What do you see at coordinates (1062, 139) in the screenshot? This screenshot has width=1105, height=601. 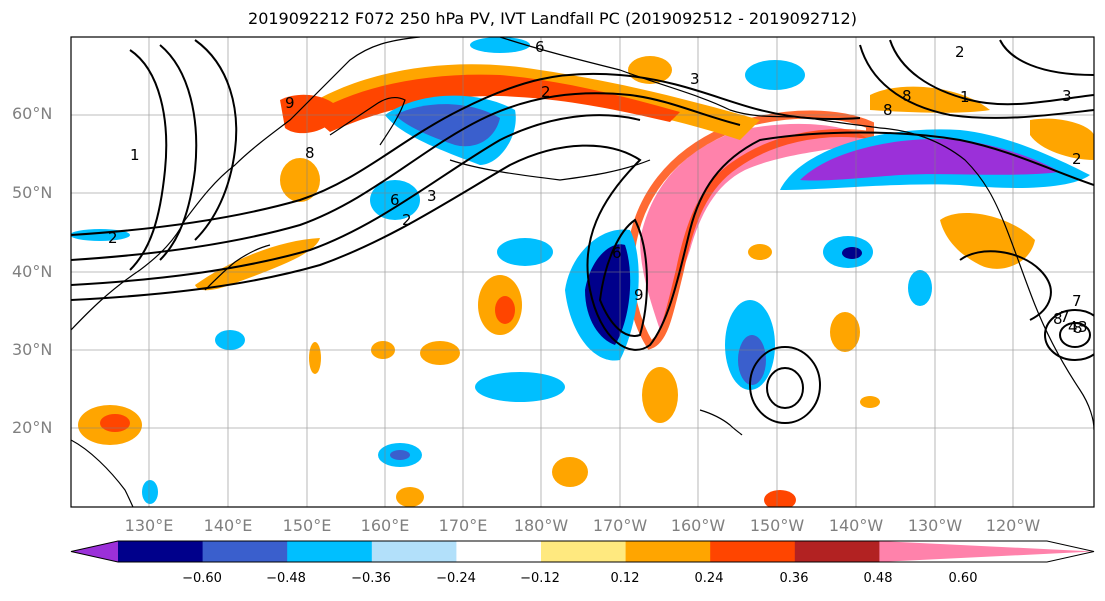 I see `shade-ne-canada` at bounding box center [1062, 139].